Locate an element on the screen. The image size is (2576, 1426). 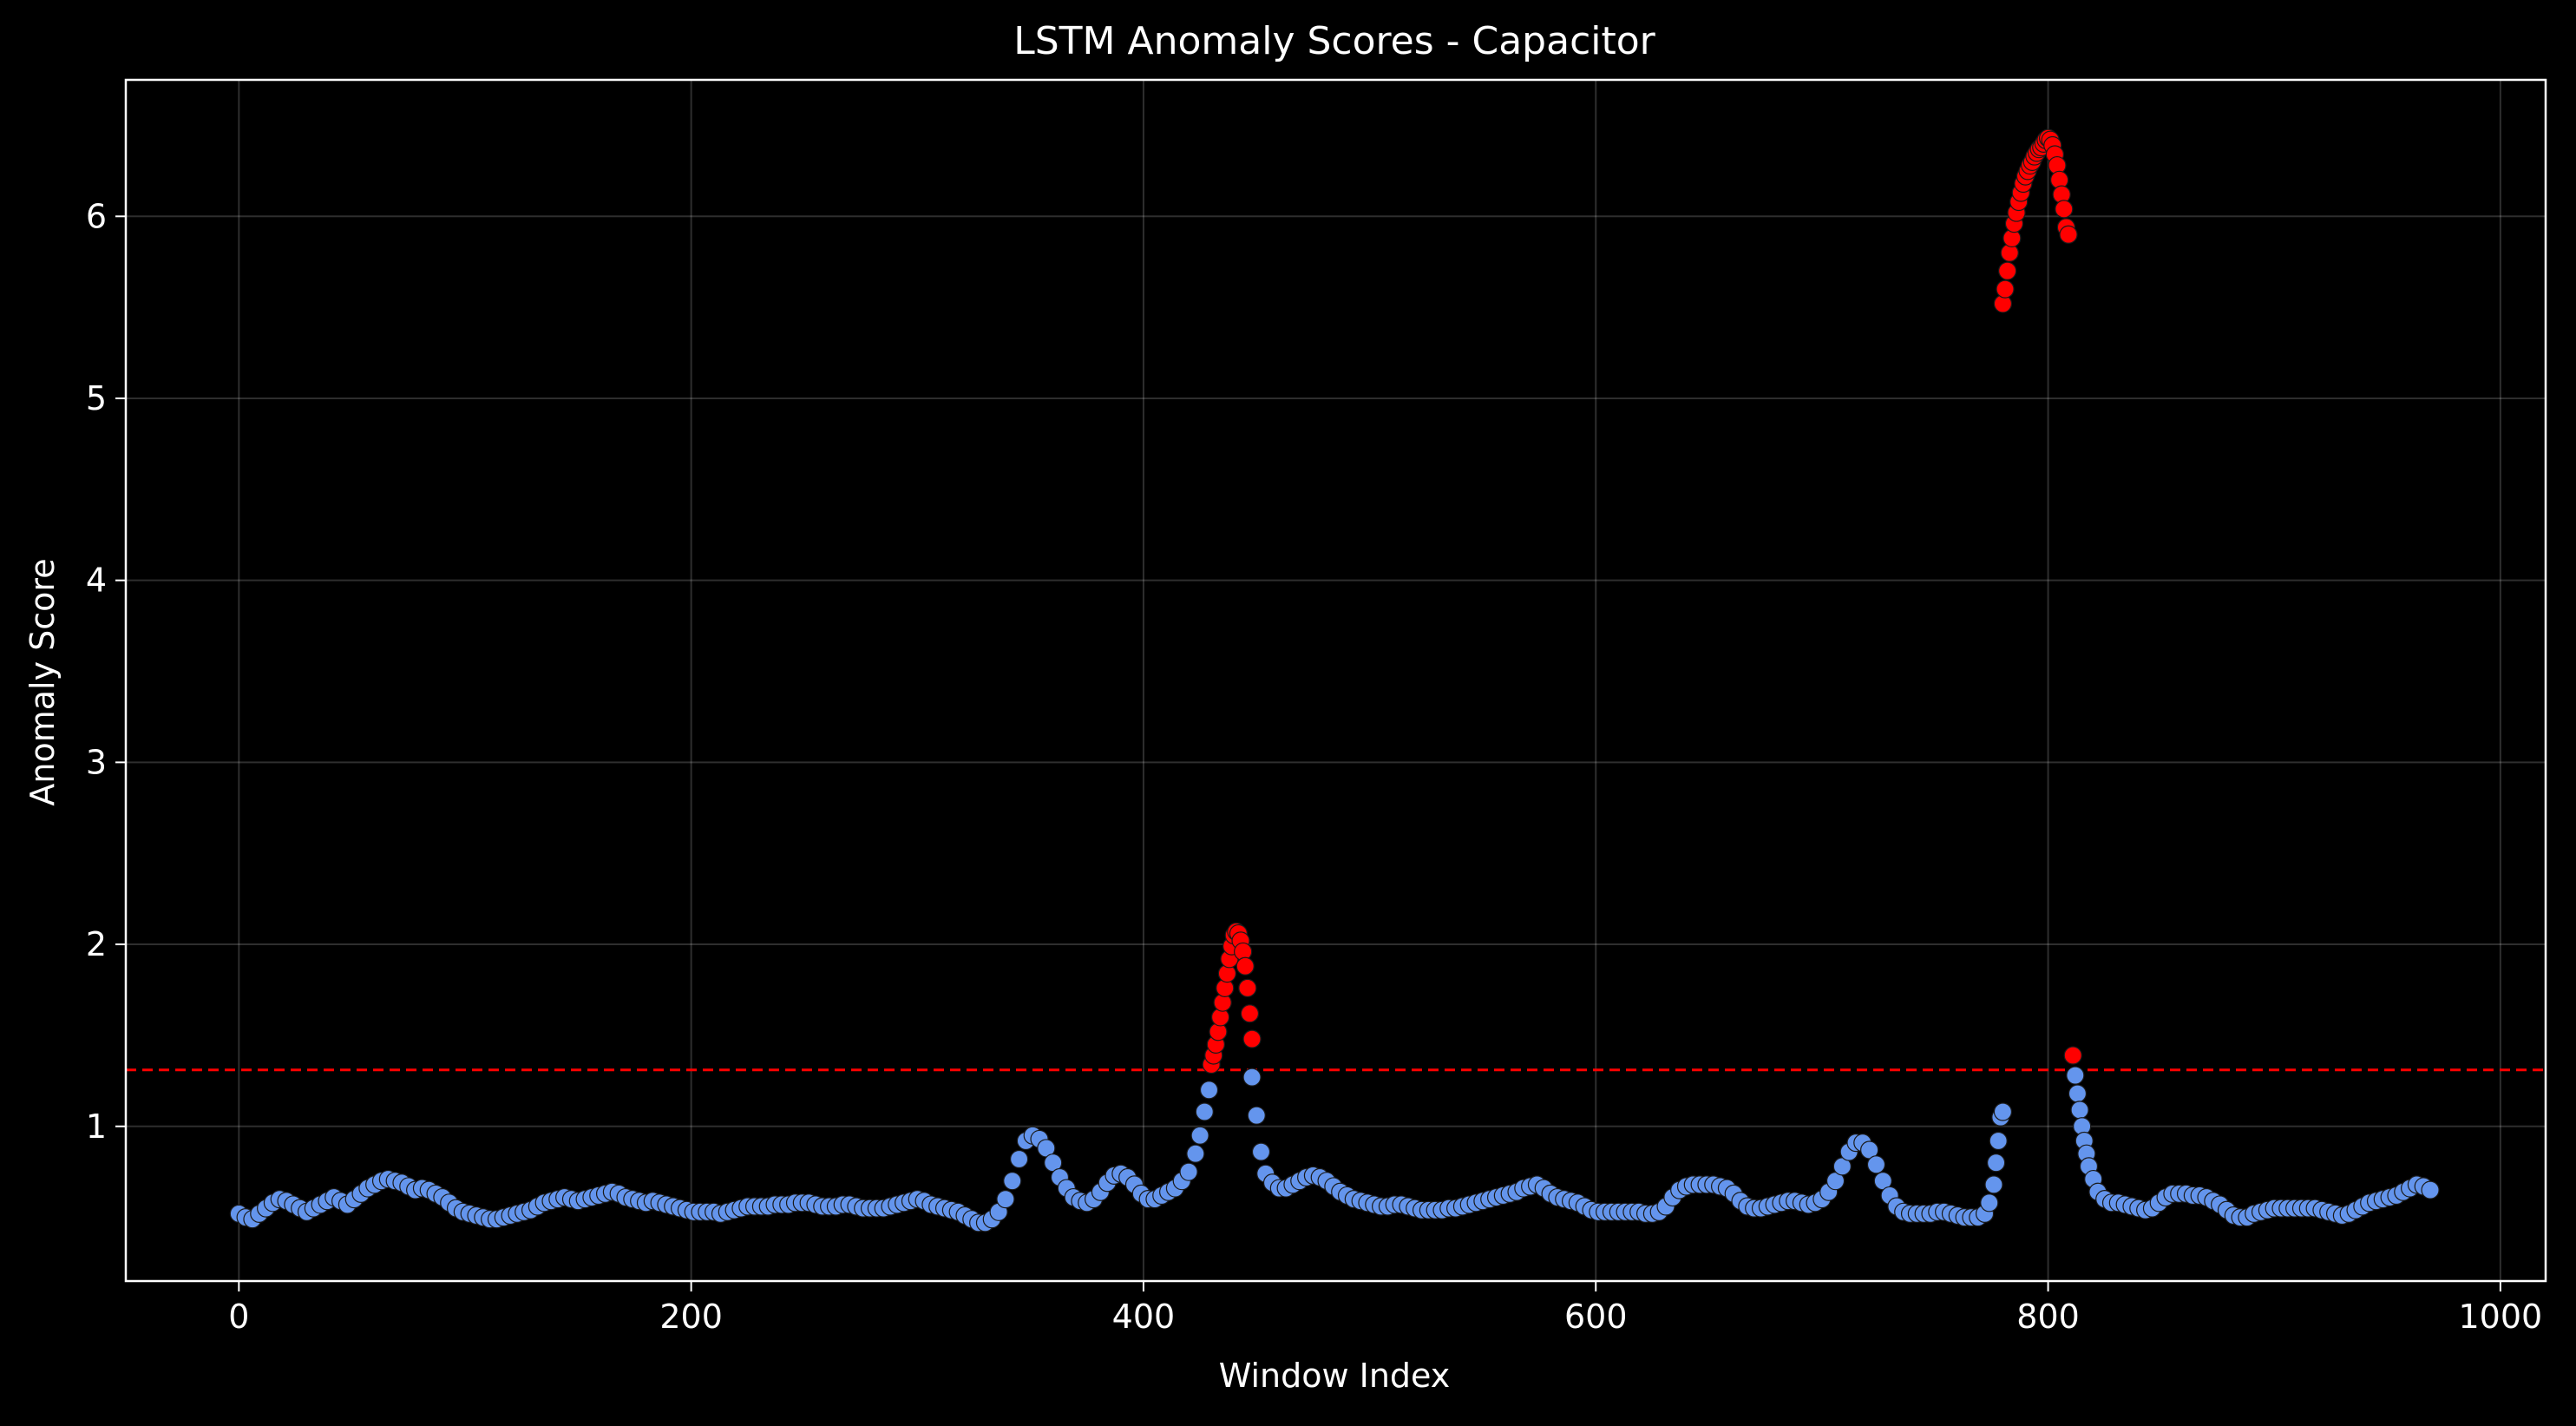
x-tick-label: 1000 is located at coordinates (2501, 1317).